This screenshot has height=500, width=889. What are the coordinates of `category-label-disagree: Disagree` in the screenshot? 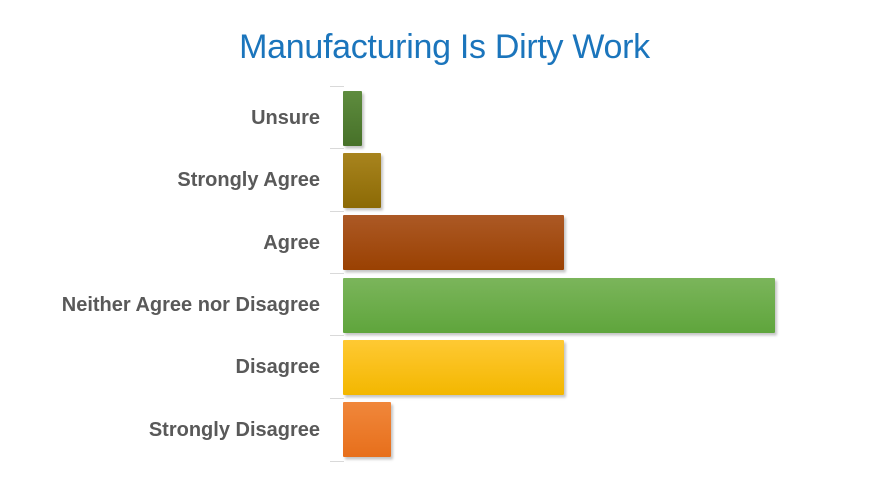 It's located at (278, 367).